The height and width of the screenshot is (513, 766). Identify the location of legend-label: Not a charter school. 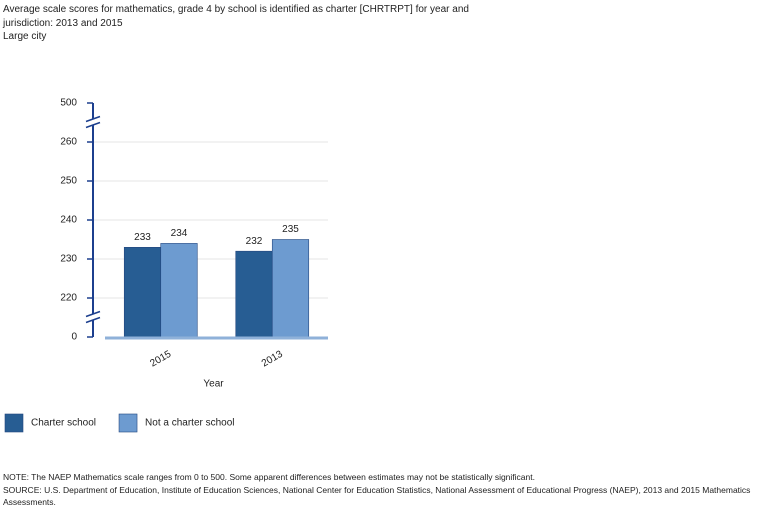
(190, 423).